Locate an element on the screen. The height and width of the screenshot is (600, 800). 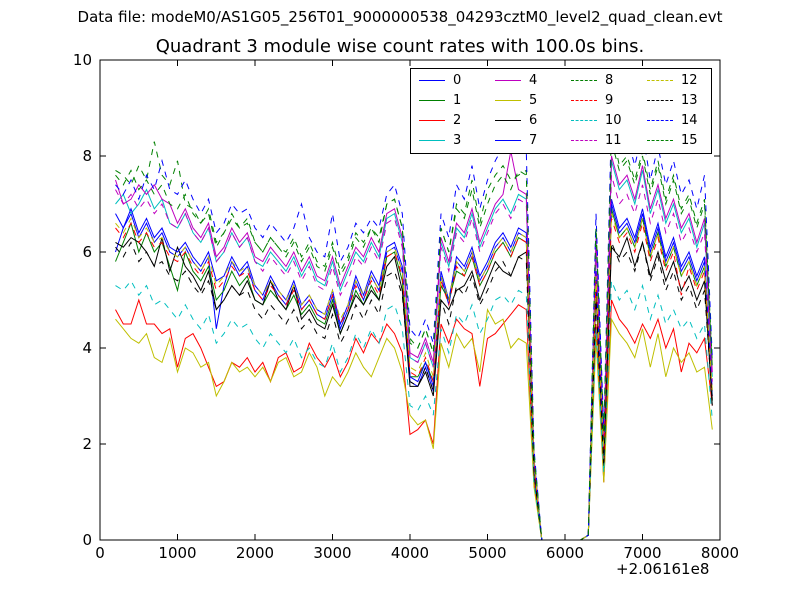
y-tick-label: 2 is located at coordinates (87, 444).